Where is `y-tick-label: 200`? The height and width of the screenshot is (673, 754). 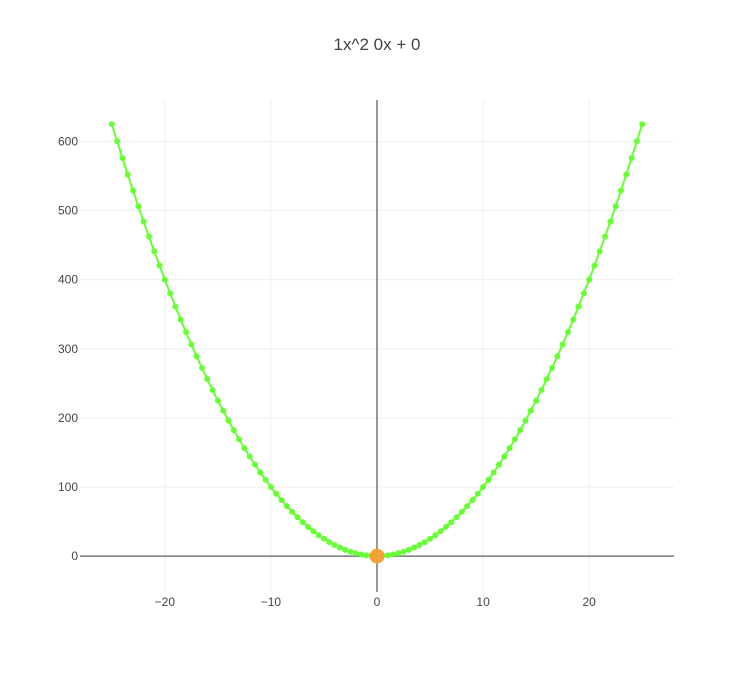 y-tick-label: 200 is located at coordinates (68, 418).